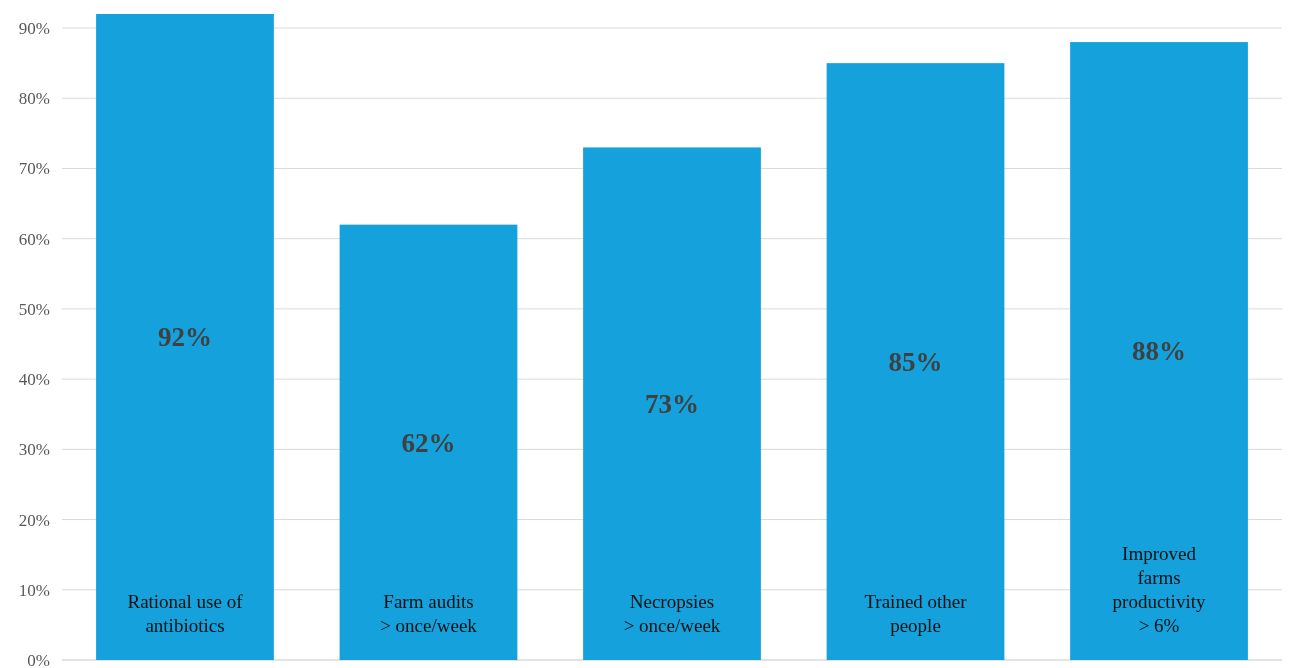  I want to click on x-tick-label: Improved farms productivity > 6%, so click(1159, 589).